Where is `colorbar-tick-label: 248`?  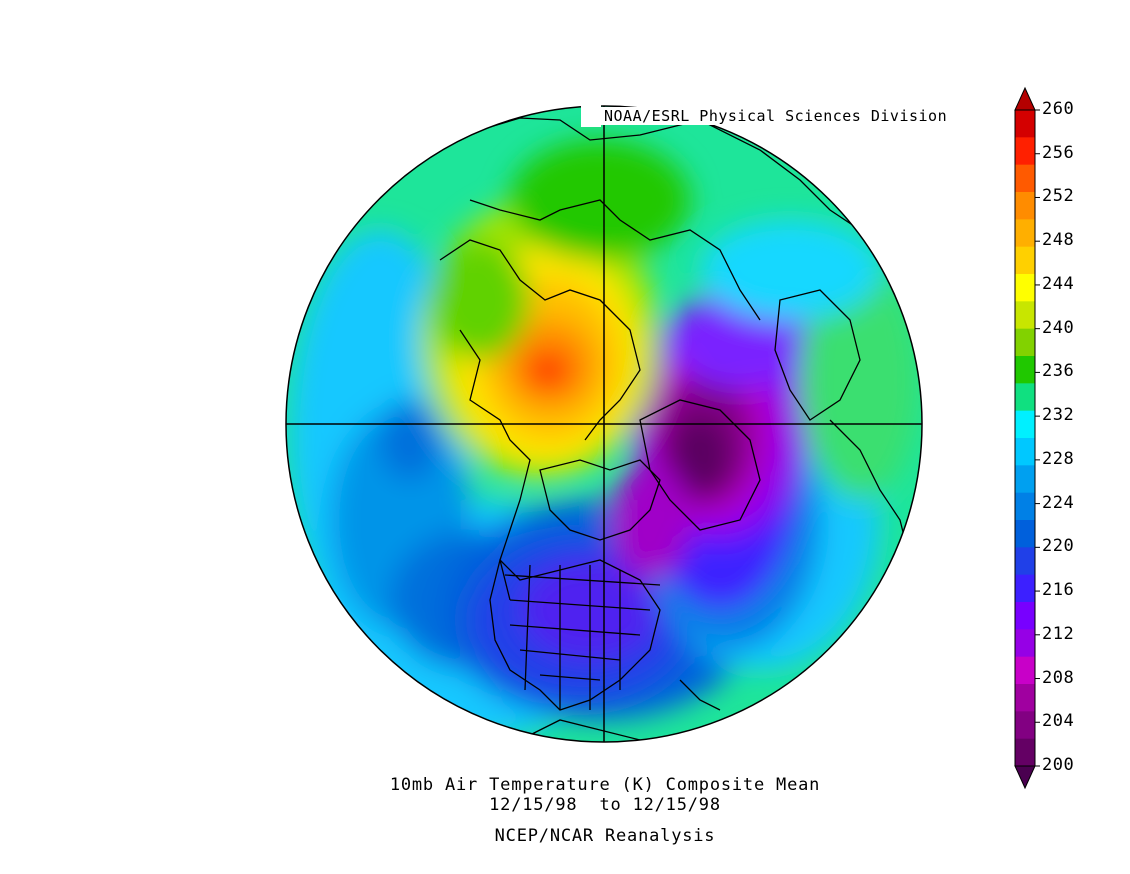
colorbar-tick-label: 248 is located at coordinates (1058, 240).